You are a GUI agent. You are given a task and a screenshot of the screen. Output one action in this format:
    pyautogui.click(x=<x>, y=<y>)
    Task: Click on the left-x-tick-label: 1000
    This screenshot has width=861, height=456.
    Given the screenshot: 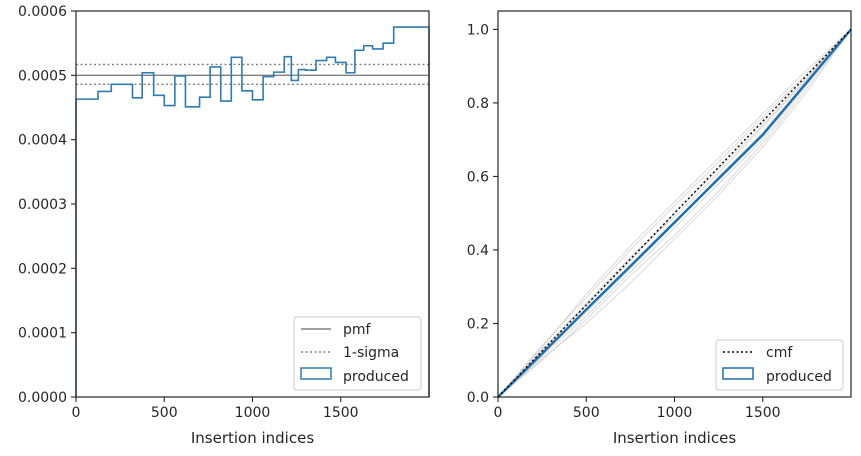 What is the action you would take?
    pyautogui.click(x=253, y=413)
    